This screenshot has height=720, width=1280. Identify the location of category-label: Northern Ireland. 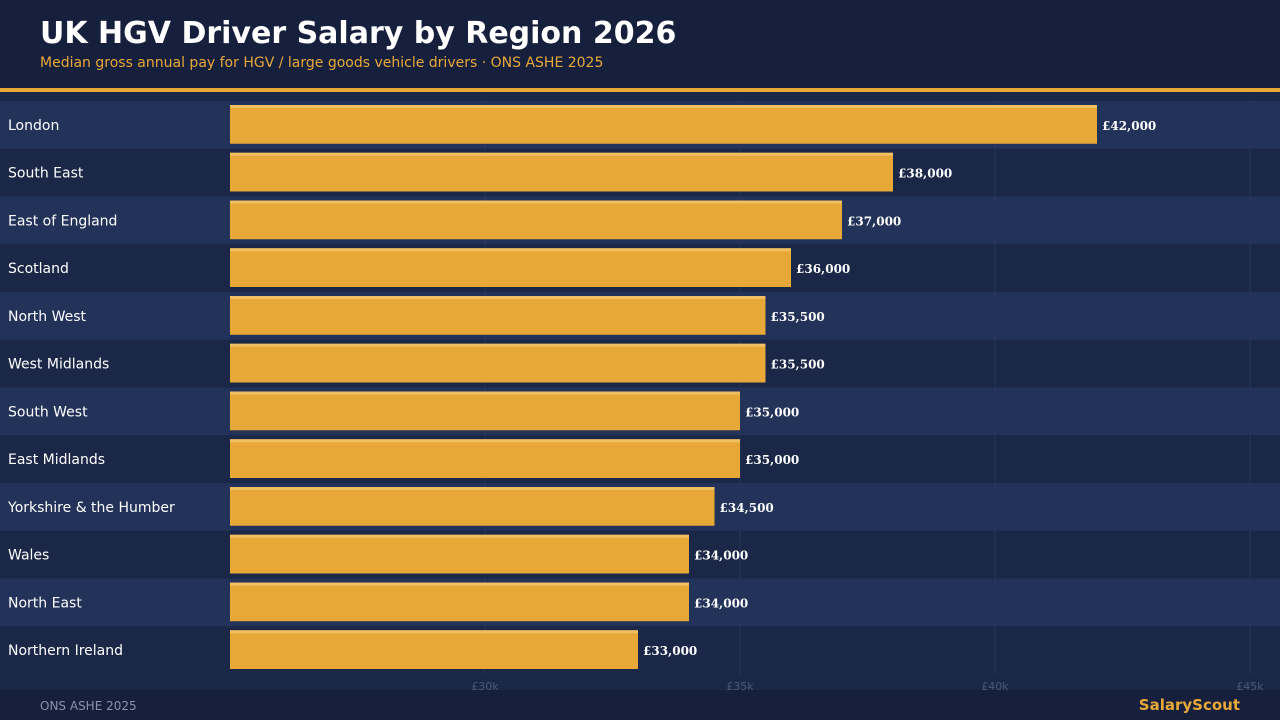
(65, 651).